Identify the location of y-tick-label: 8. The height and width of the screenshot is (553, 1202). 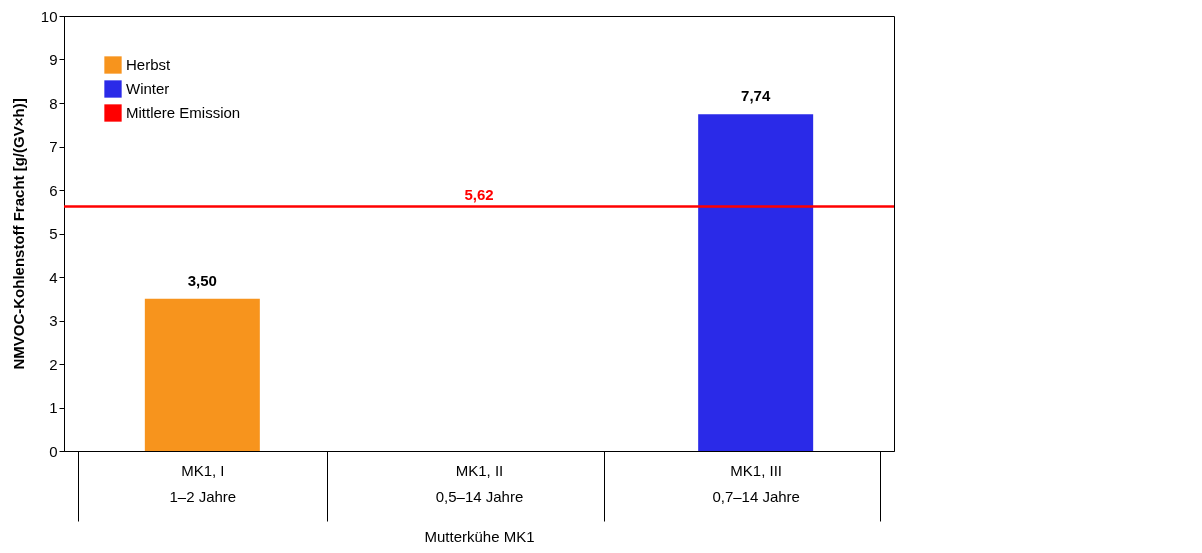
(53, 103).